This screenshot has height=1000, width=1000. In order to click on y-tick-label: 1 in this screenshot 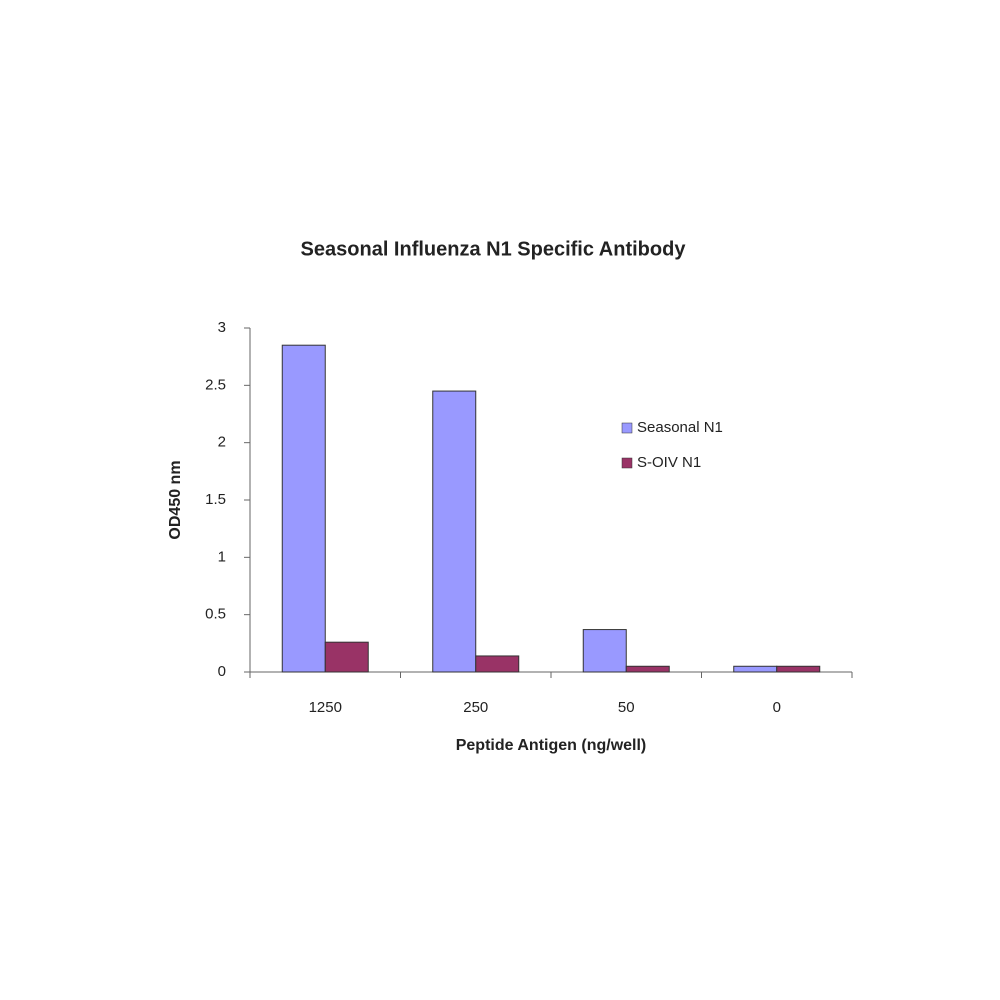, I will do `click(222, 556)`.